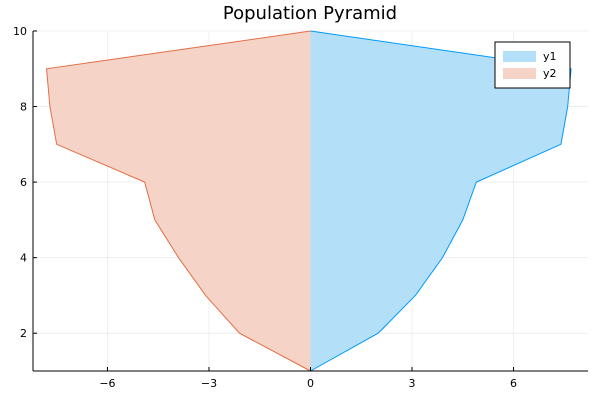 This screenshot has height=400, width=600. I want to click on legend-label-y2: y2, so click(550, 73).